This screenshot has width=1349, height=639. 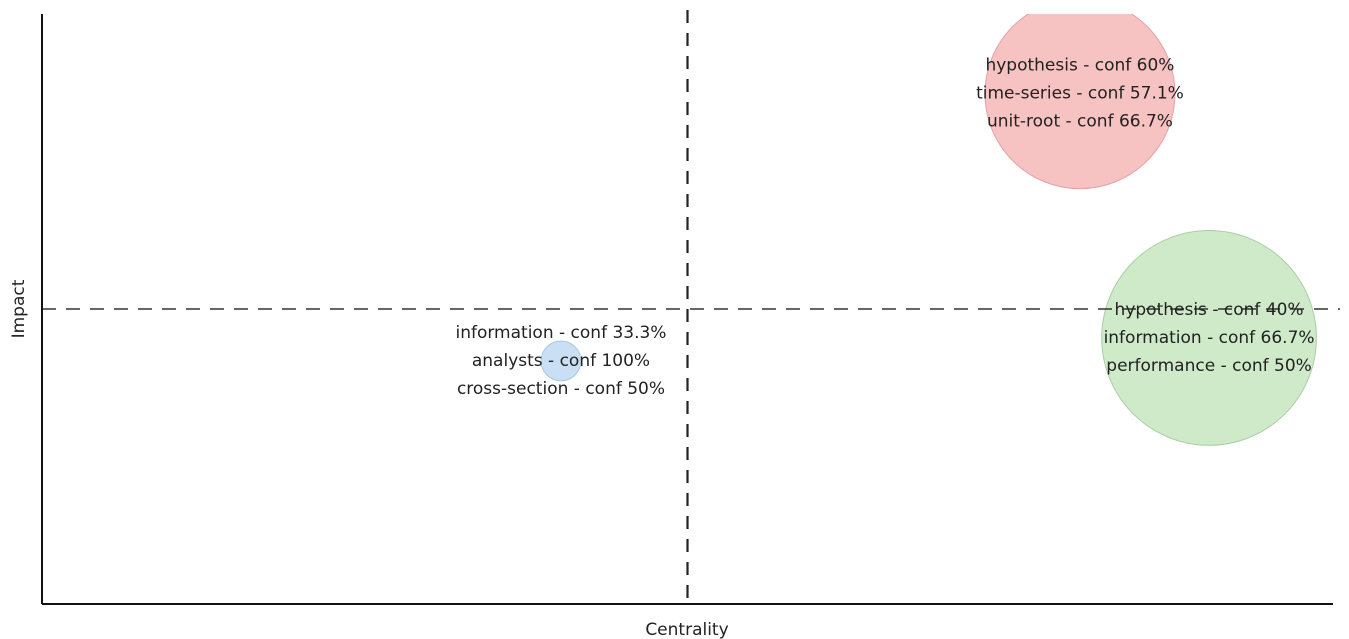 What do you see at coordinates (1209, 310) in the screenshot?
I see `cluster-2-keyword-label: hypothesis - conf 40%` at bounding box center [1209, 310].